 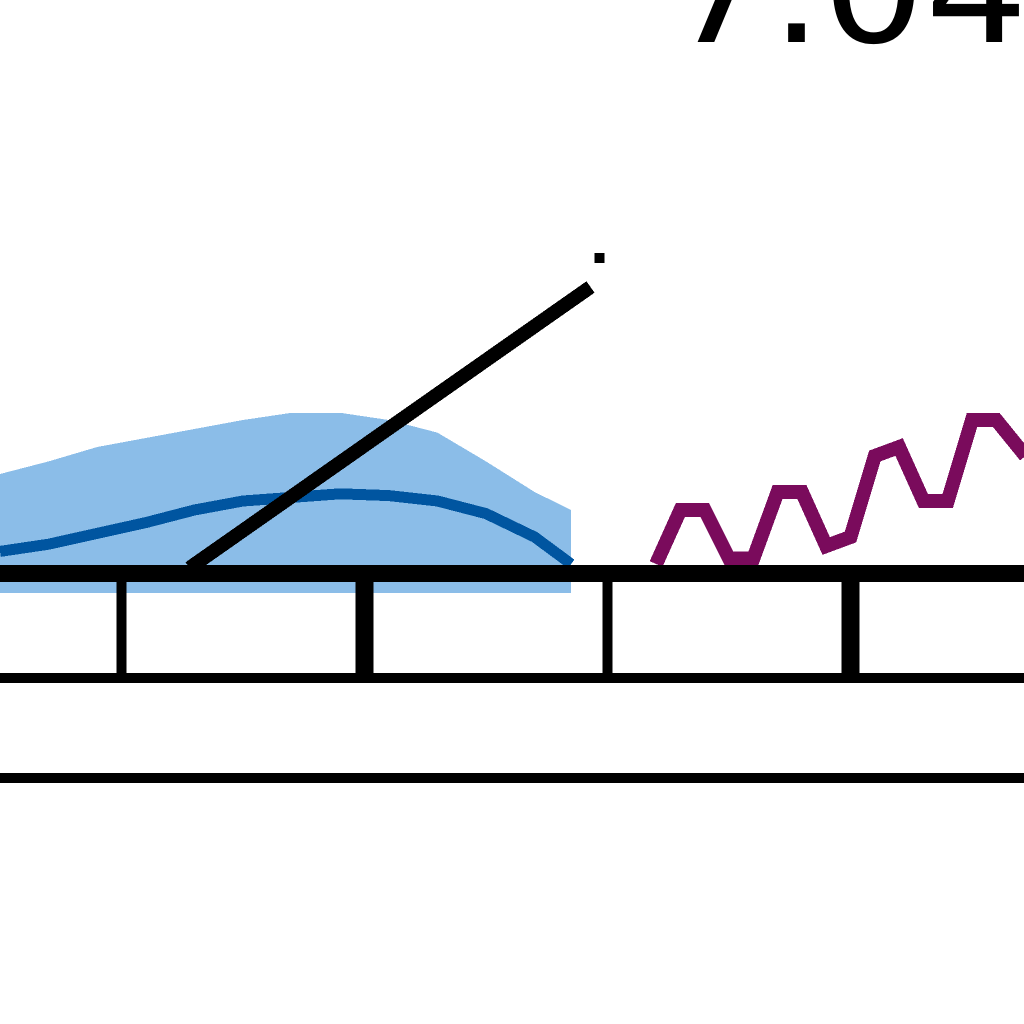 I want to click on annotation-arrow, so click(x=390, y=427).